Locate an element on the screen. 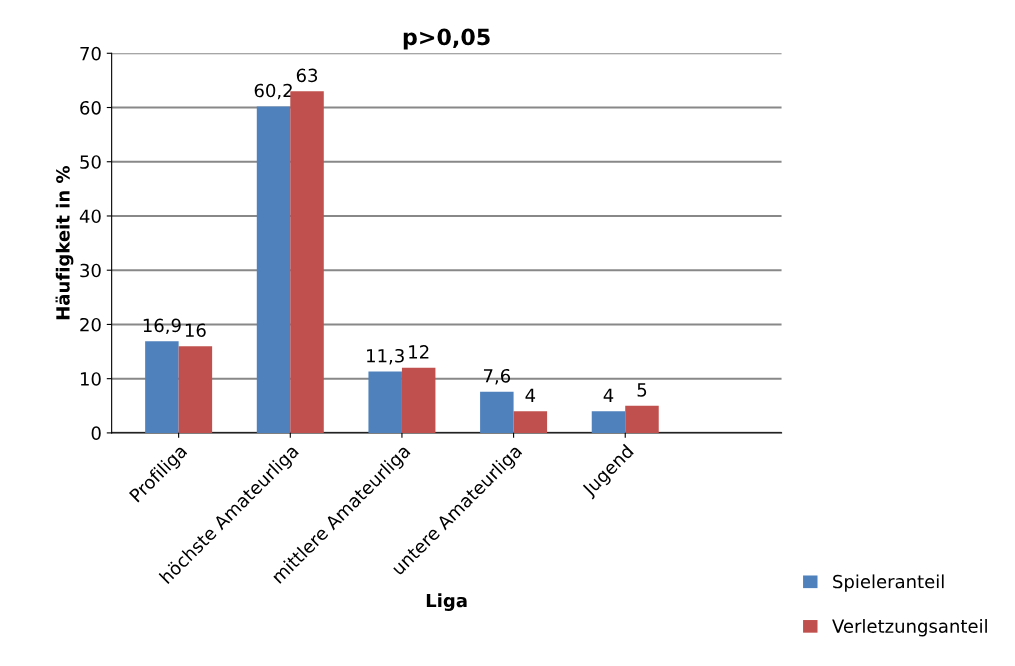 Image resolution: width=1015 pixels, height=666 pixels. data-label: 16,9 is located at coordinates (162, 326).